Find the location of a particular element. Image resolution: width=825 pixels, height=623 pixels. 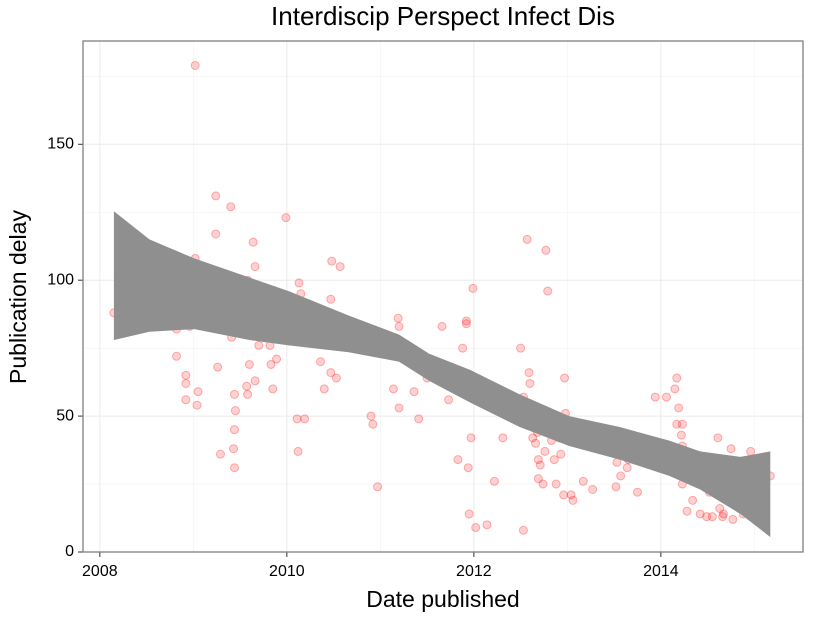

x-axis-title: Date published is located at coordinates (442, 599).